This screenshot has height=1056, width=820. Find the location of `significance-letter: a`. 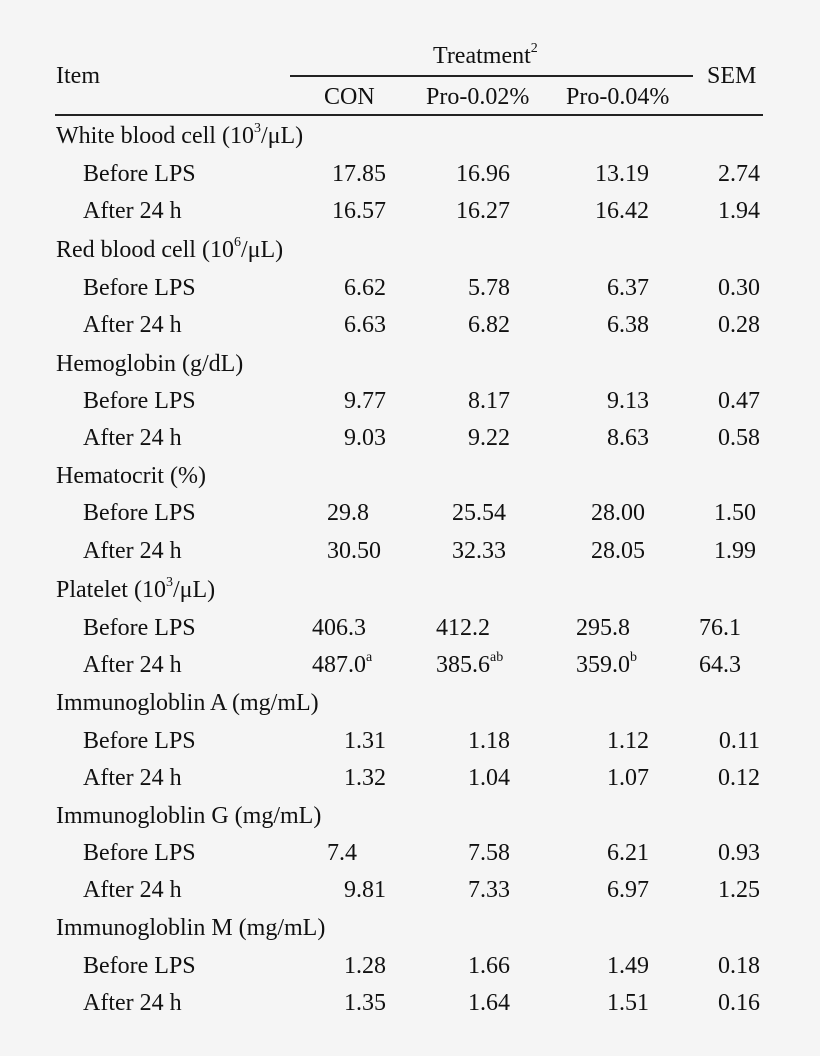

significance-letter: a is located at coordinates (369, 657).